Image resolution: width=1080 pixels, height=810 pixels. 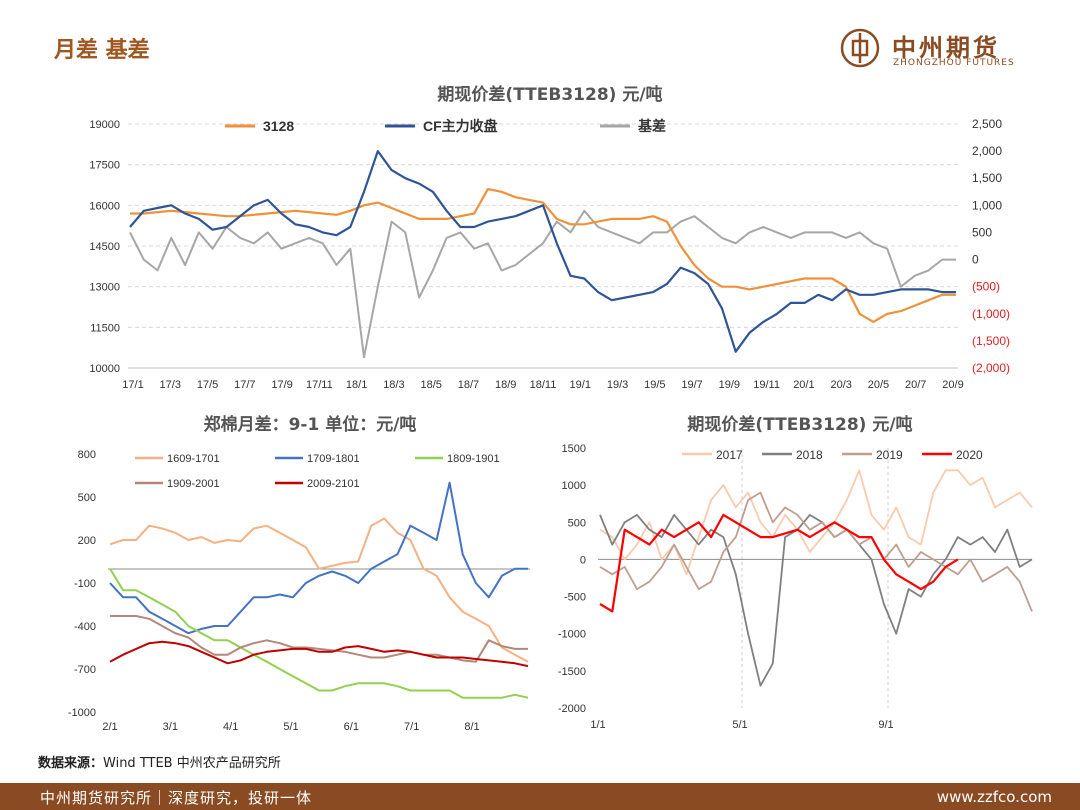 What do you see at coordinates (617, 385) in the screenshot?
I see `x-tick-label: 19/3` at bounding box center [617, 385].